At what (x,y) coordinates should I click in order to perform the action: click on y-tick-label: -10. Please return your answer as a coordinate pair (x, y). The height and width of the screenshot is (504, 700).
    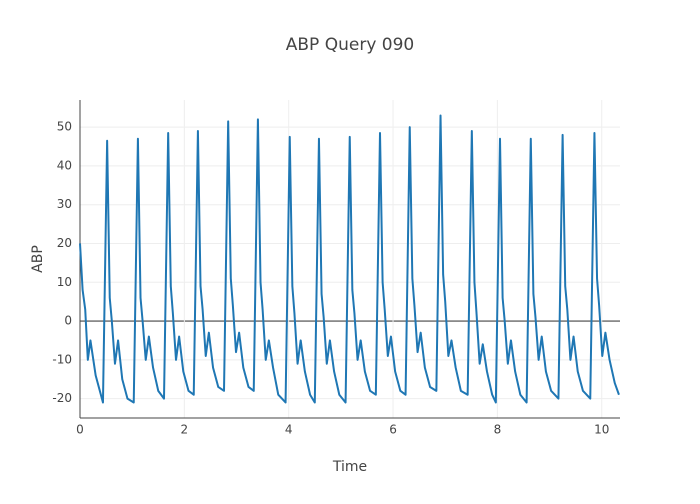
    Looking at the image, I should click on (62, 359).